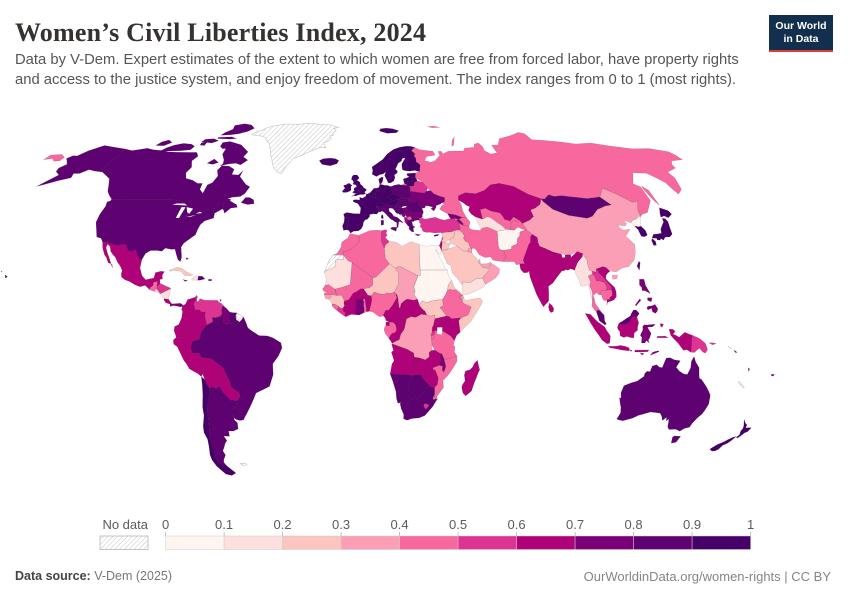 The width and height of the screenshot is (850, 600). What do you see at coordinates (634, 524) in the screenshot?
I see `svg-text: 0.8` at bounding box center [634, 524].